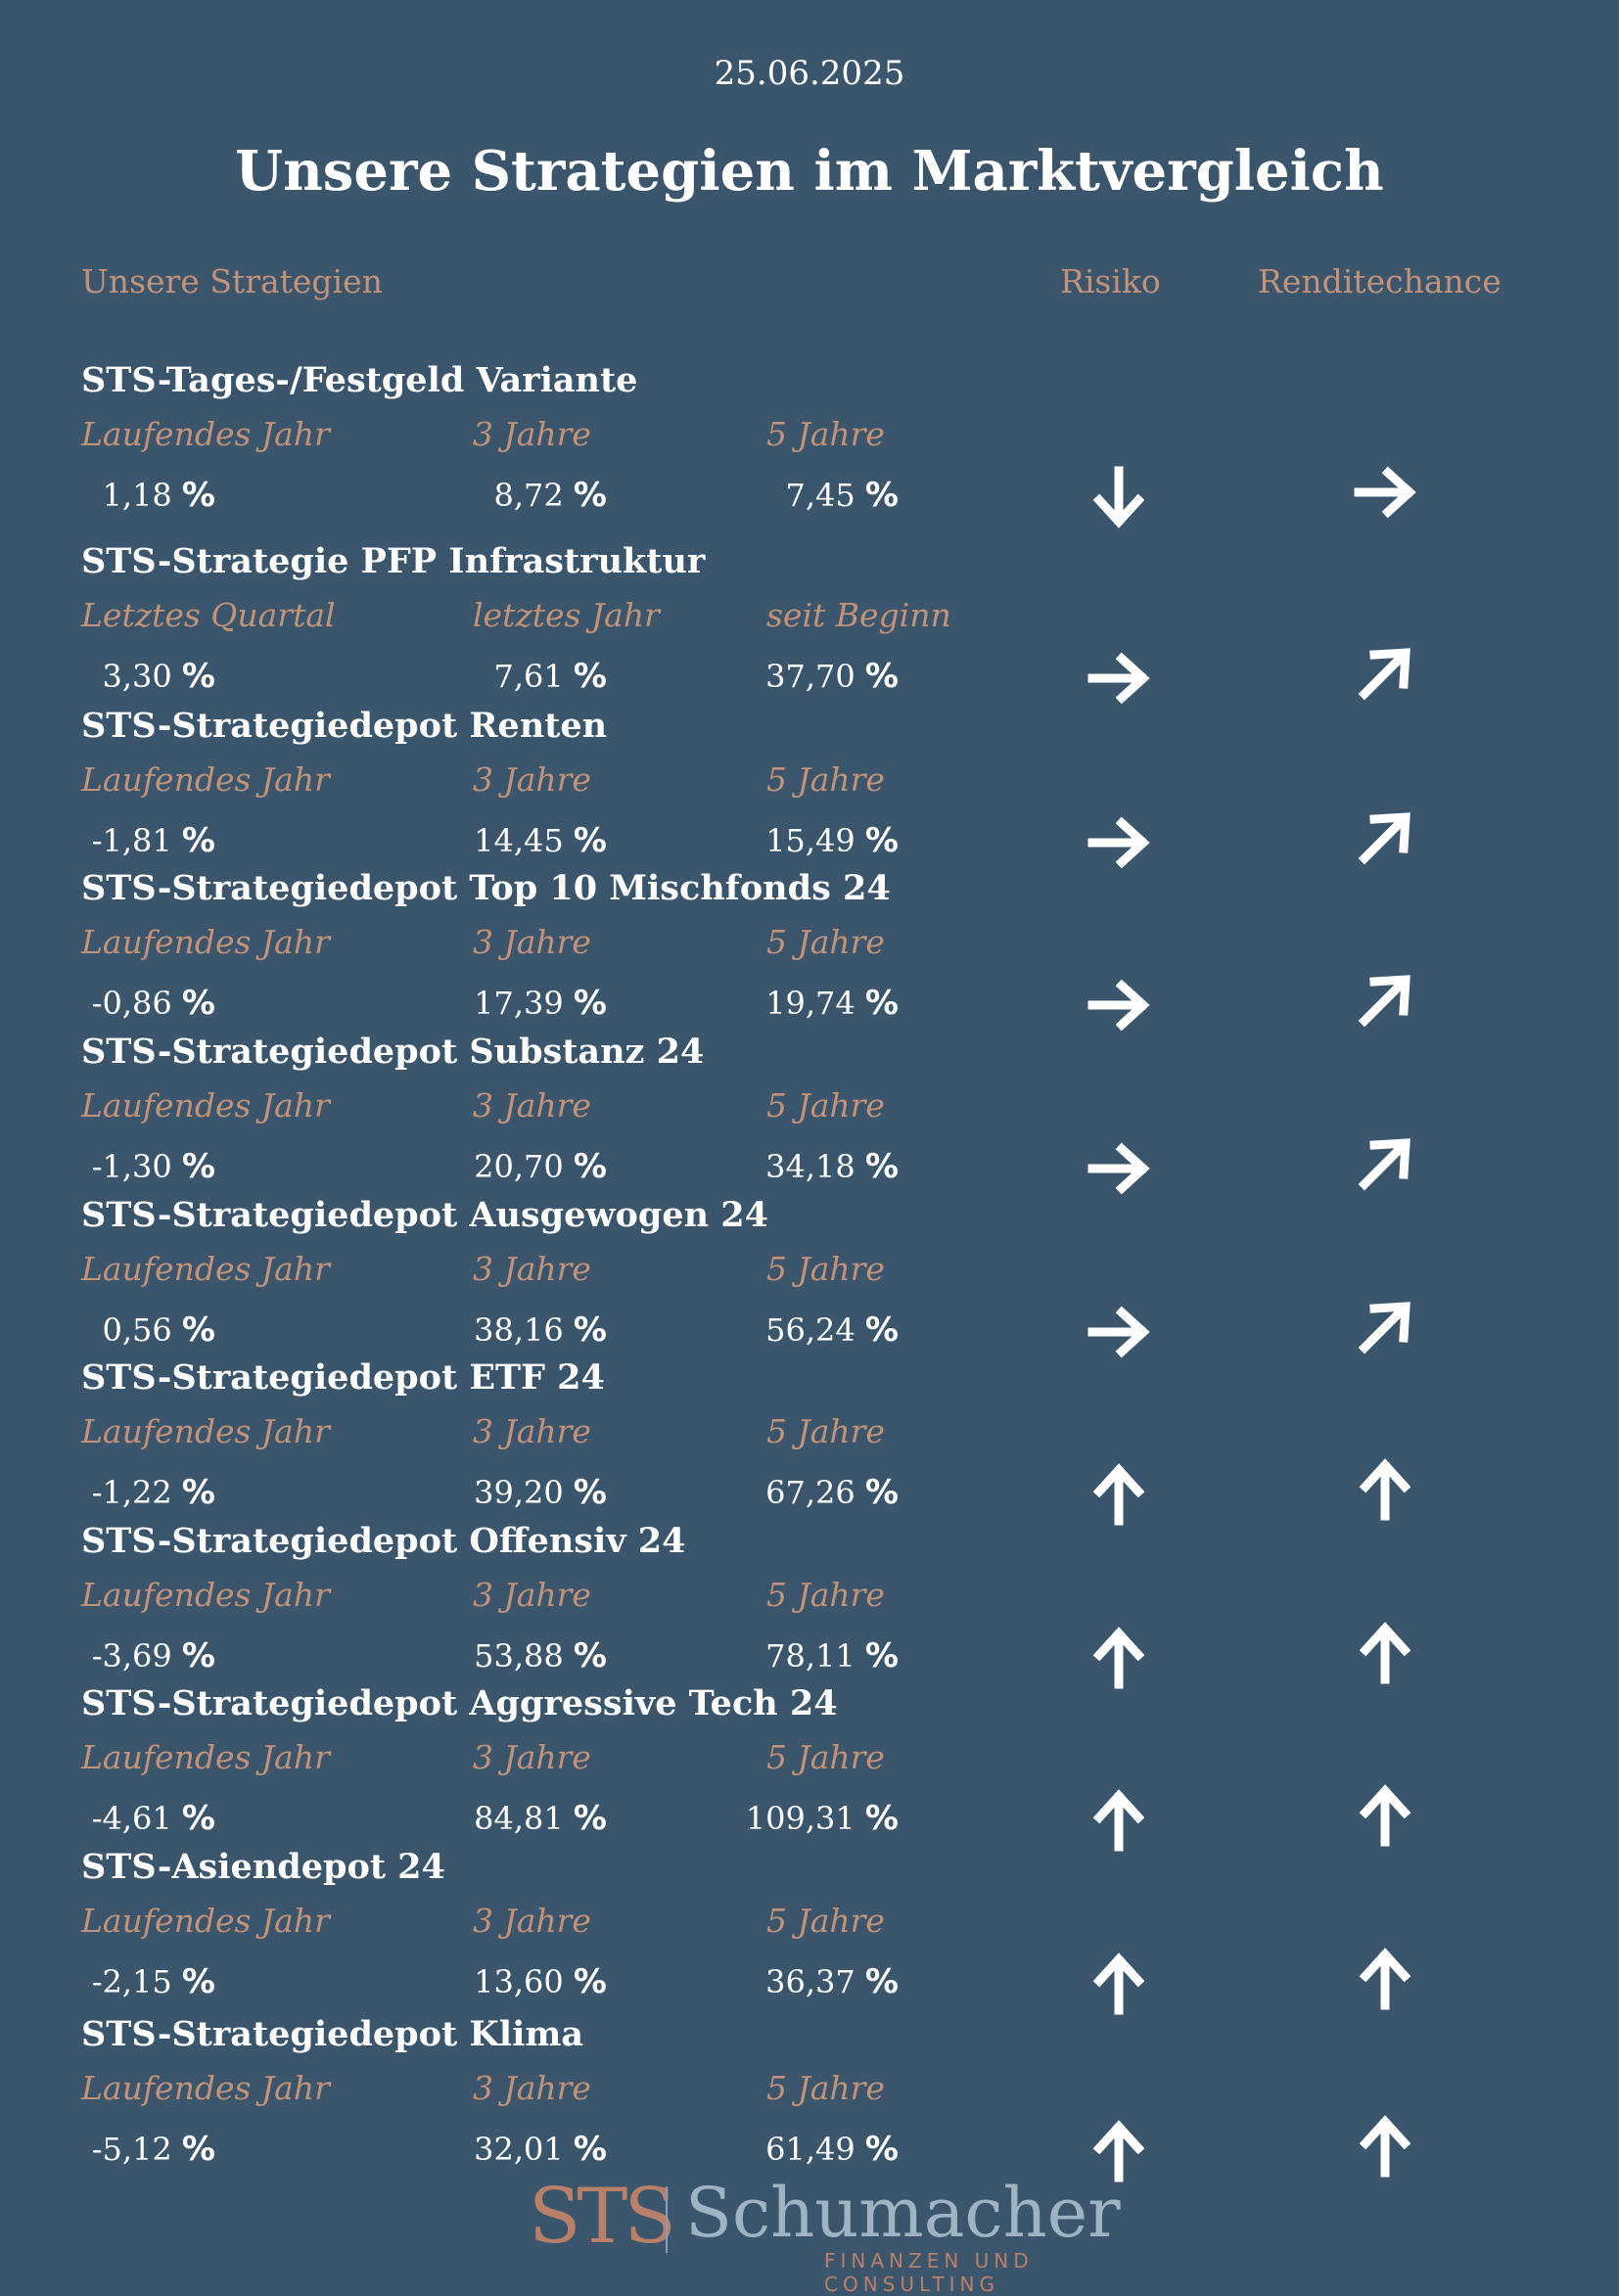  What do you see at coordinates (131, 1492) in the screenshot?
I see `value-number: -1,22` at bounding box center [131, 1492].